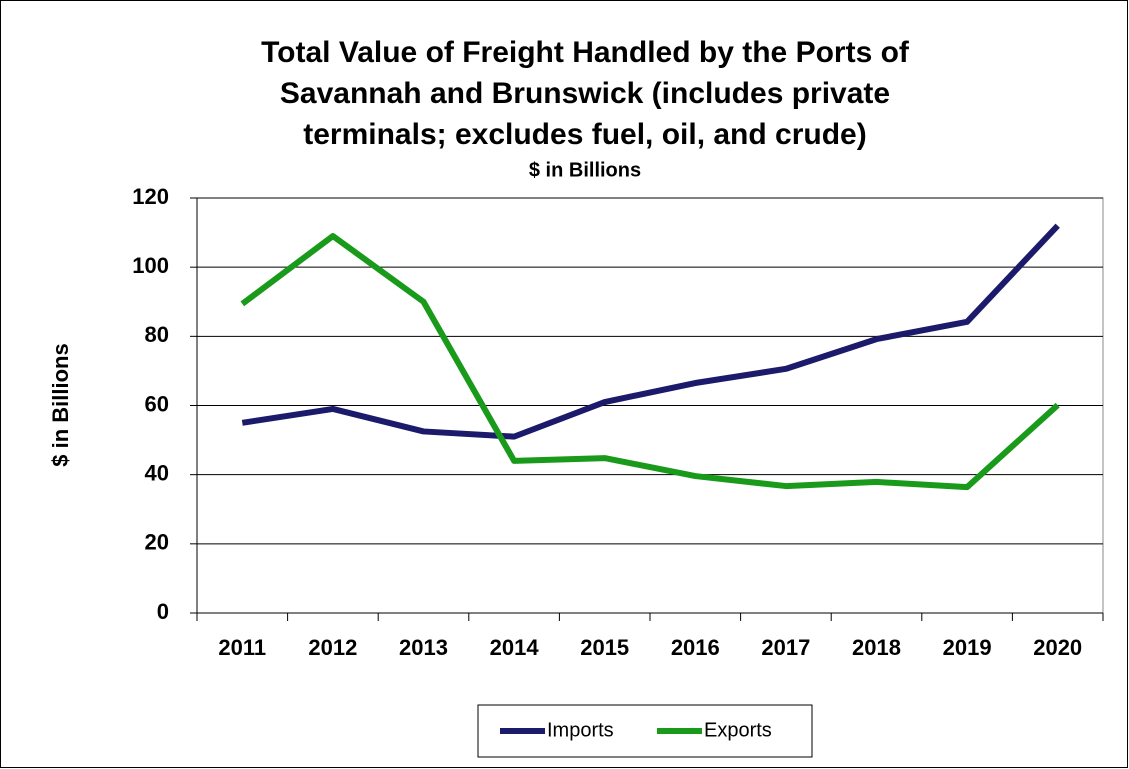 The height and width of the screenshot is (769, 1129). I want to click on y-tick-label: 20, so click(157, 542).